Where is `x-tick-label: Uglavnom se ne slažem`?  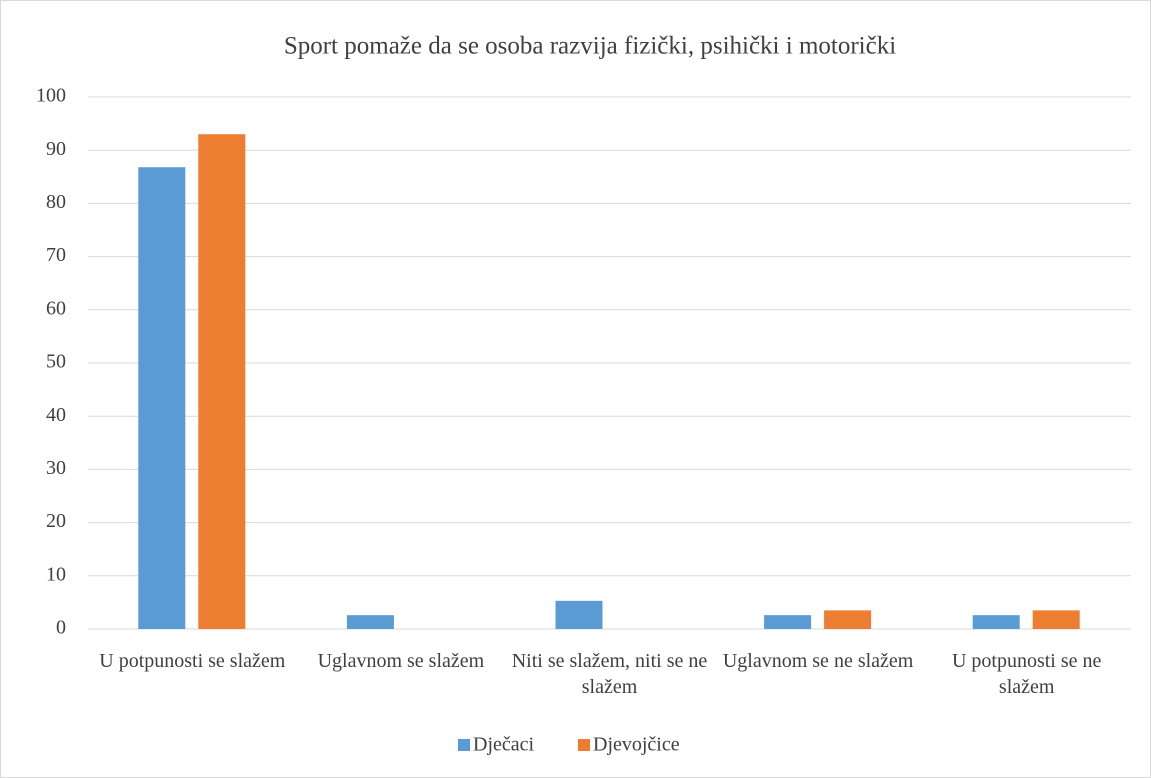
x-tick-label: Uglavnom se ne slažem is located at coordinates (818, 661).